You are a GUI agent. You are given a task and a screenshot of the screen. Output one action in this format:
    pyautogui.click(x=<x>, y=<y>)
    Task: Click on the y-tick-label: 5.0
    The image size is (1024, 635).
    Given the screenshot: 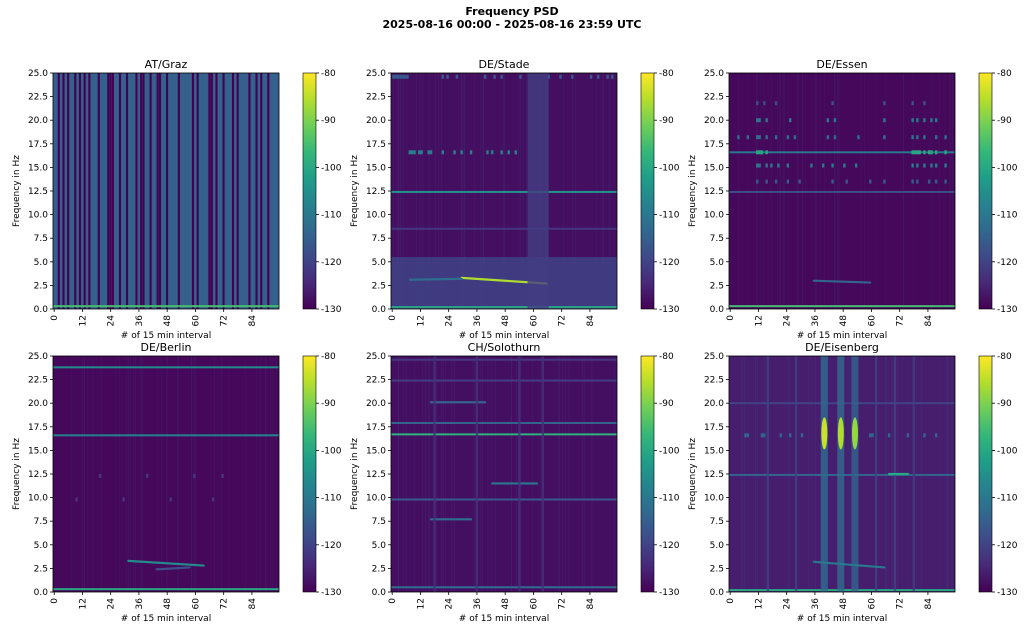 What is the action you would take?
    pyautogui.click(x=717, y=263)
    